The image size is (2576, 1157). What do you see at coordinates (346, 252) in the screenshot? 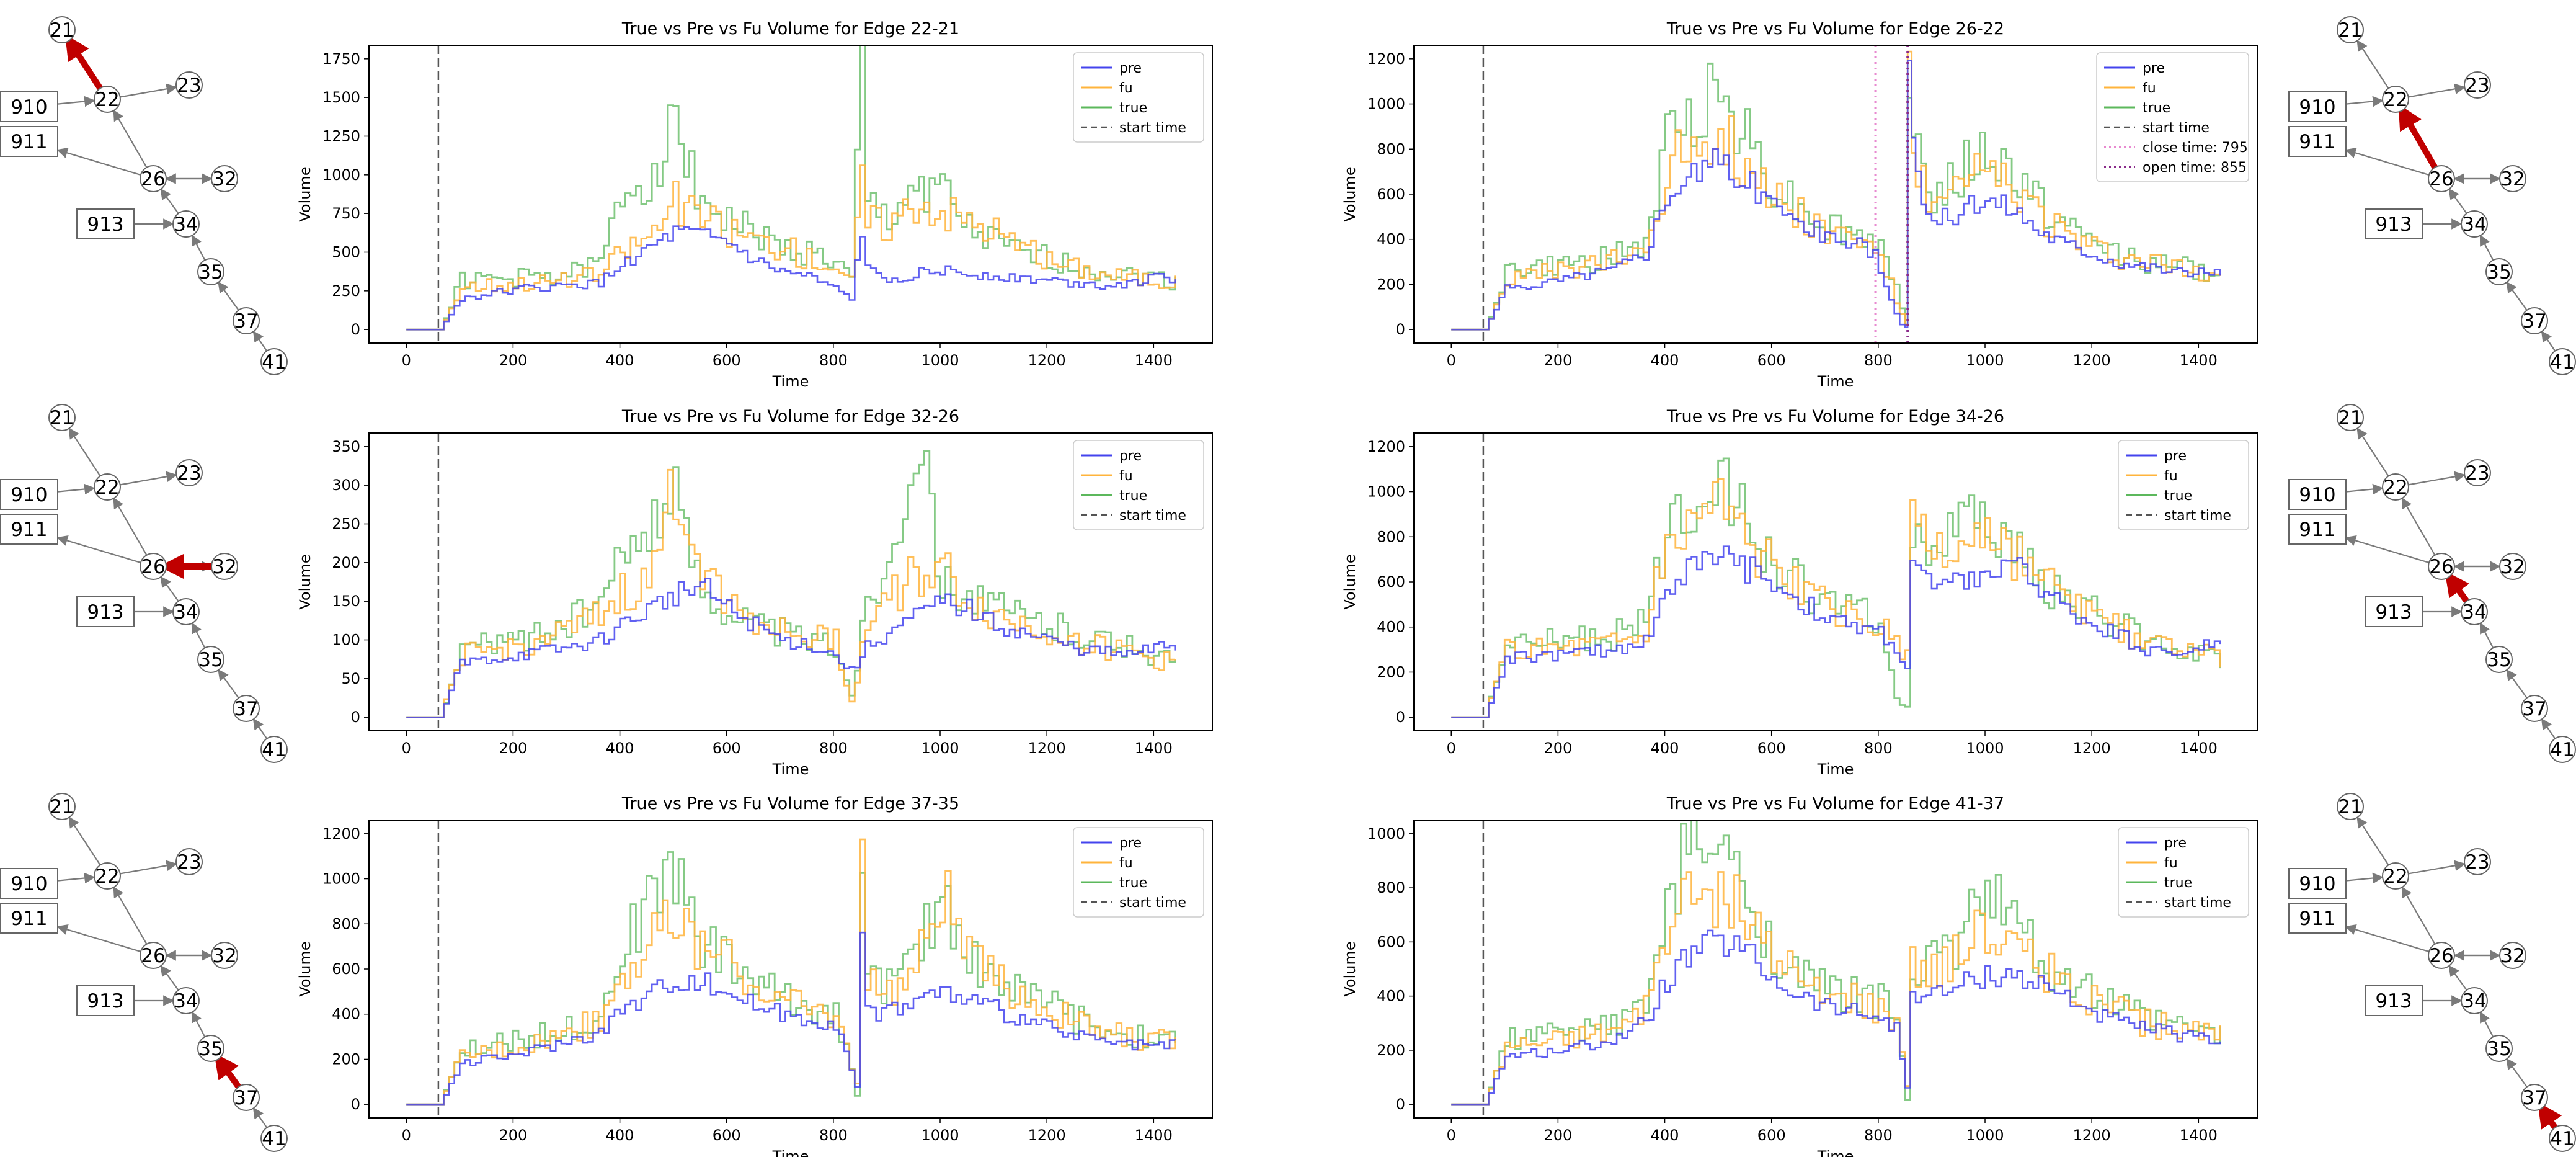
I see `y-tick-label: 500` at bounding box center [346, 252].